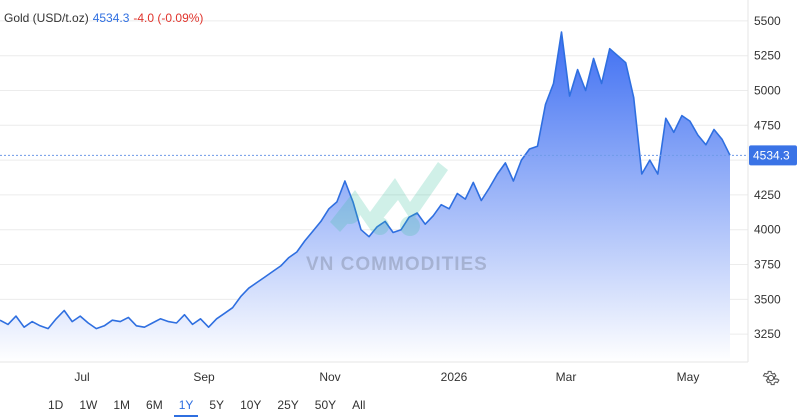  What do you see at coordinates (767, 265) in the screenshot?
I see `y-tick-label: 3750` at bounding box center [767, 265].